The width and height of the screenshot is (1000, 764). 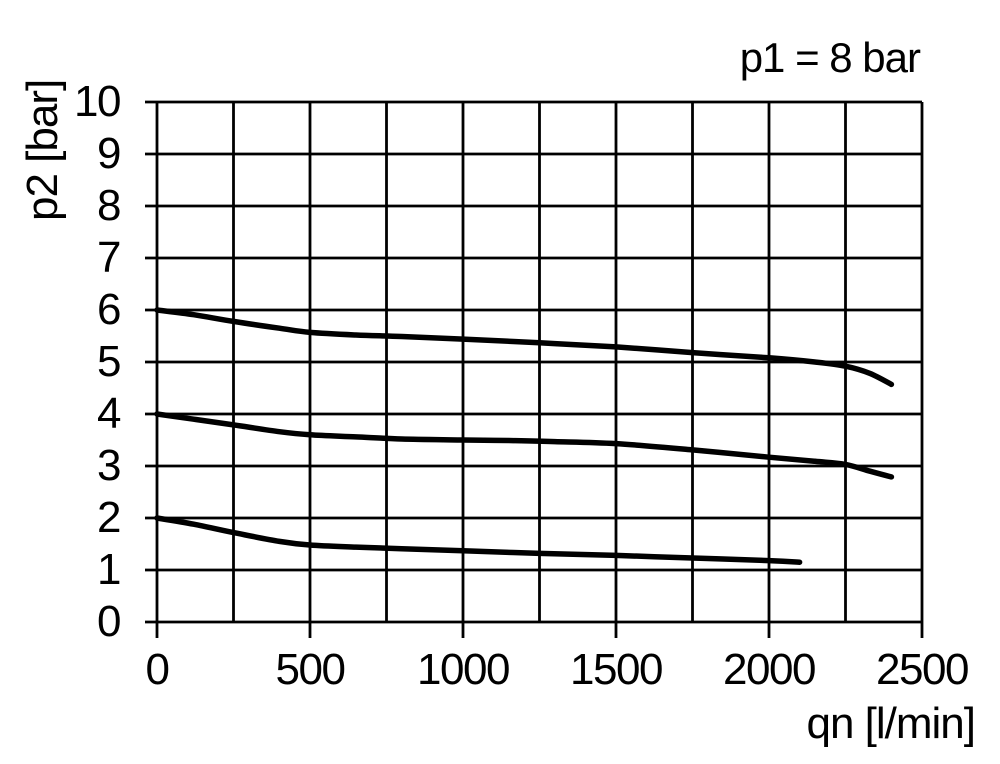 I want to click on upper-curve, so click(x=524, y=347).